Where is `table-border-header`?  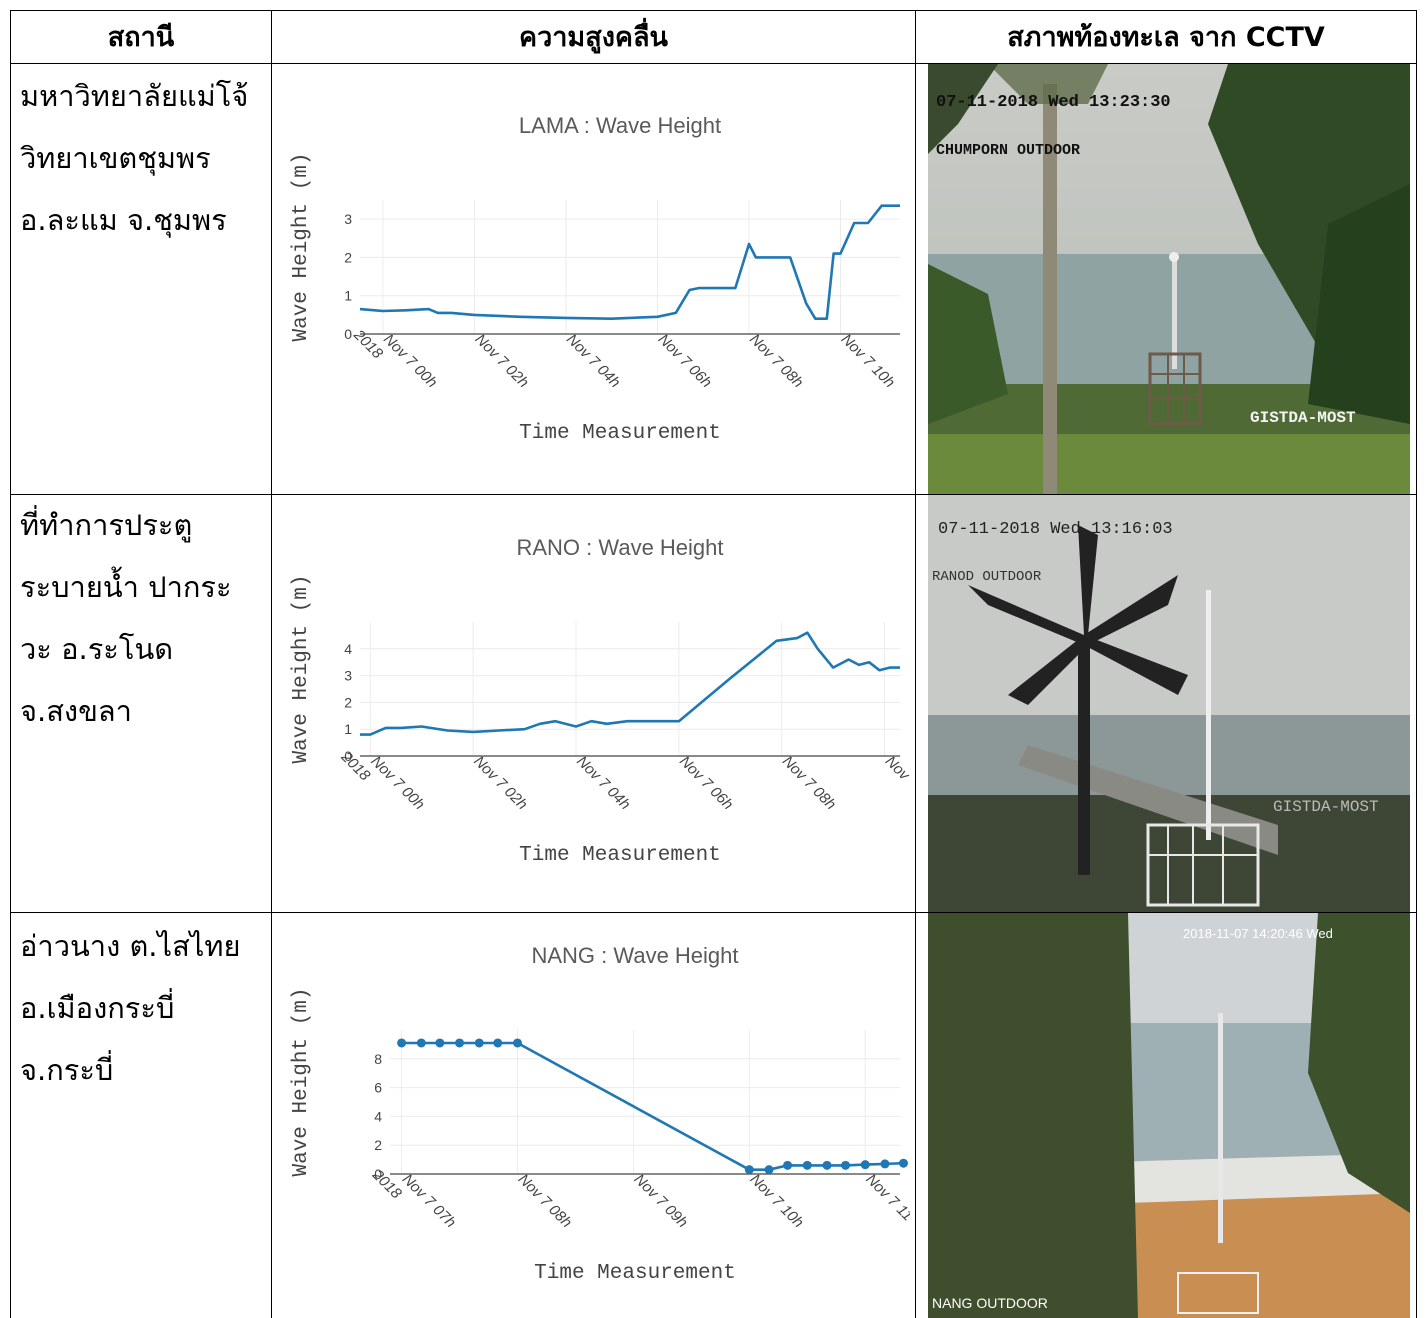 table-border-header is located at coordinates (713, 63).